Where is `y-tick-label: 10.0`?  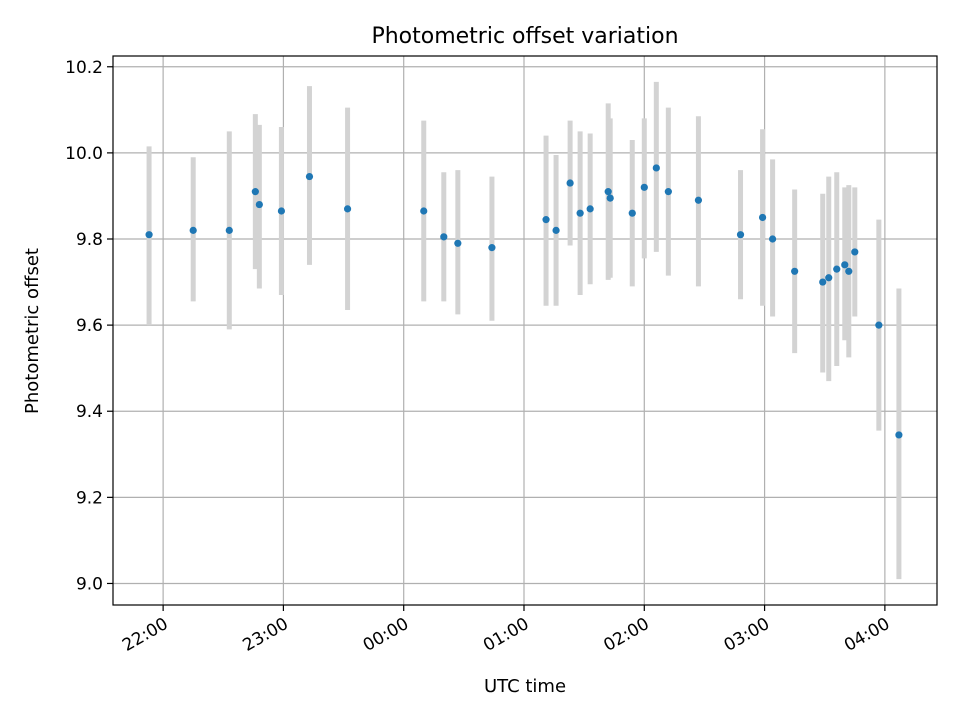
y-tick-label: 10.0 is located at coordinates (84, 154).